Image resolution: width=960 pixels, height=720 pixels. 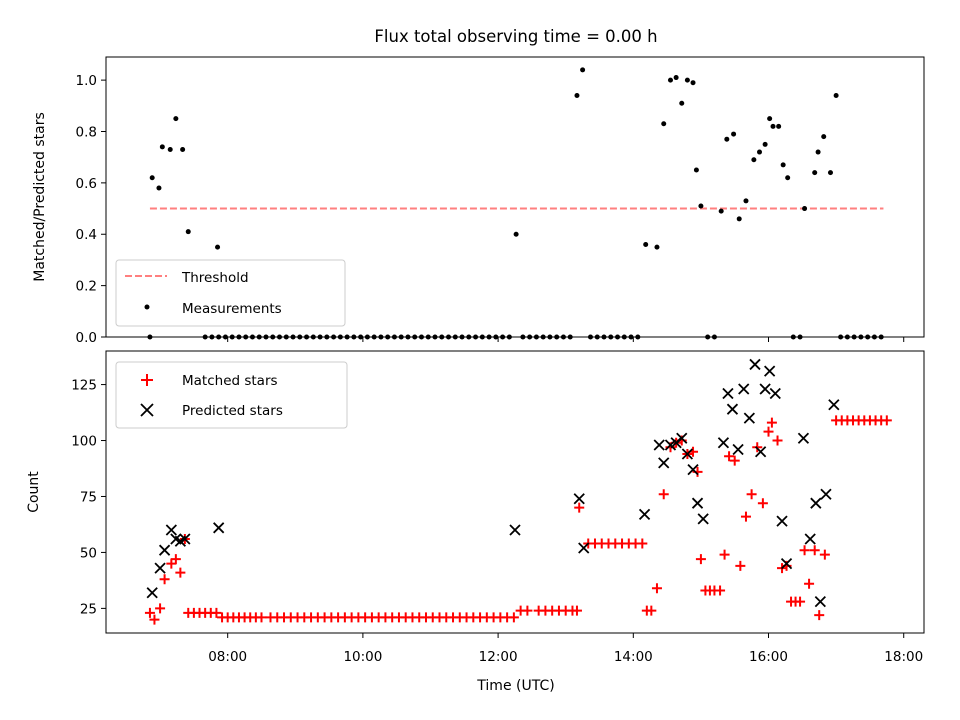 I want to click on bottom-legend-box, so click(x=231, y=395).